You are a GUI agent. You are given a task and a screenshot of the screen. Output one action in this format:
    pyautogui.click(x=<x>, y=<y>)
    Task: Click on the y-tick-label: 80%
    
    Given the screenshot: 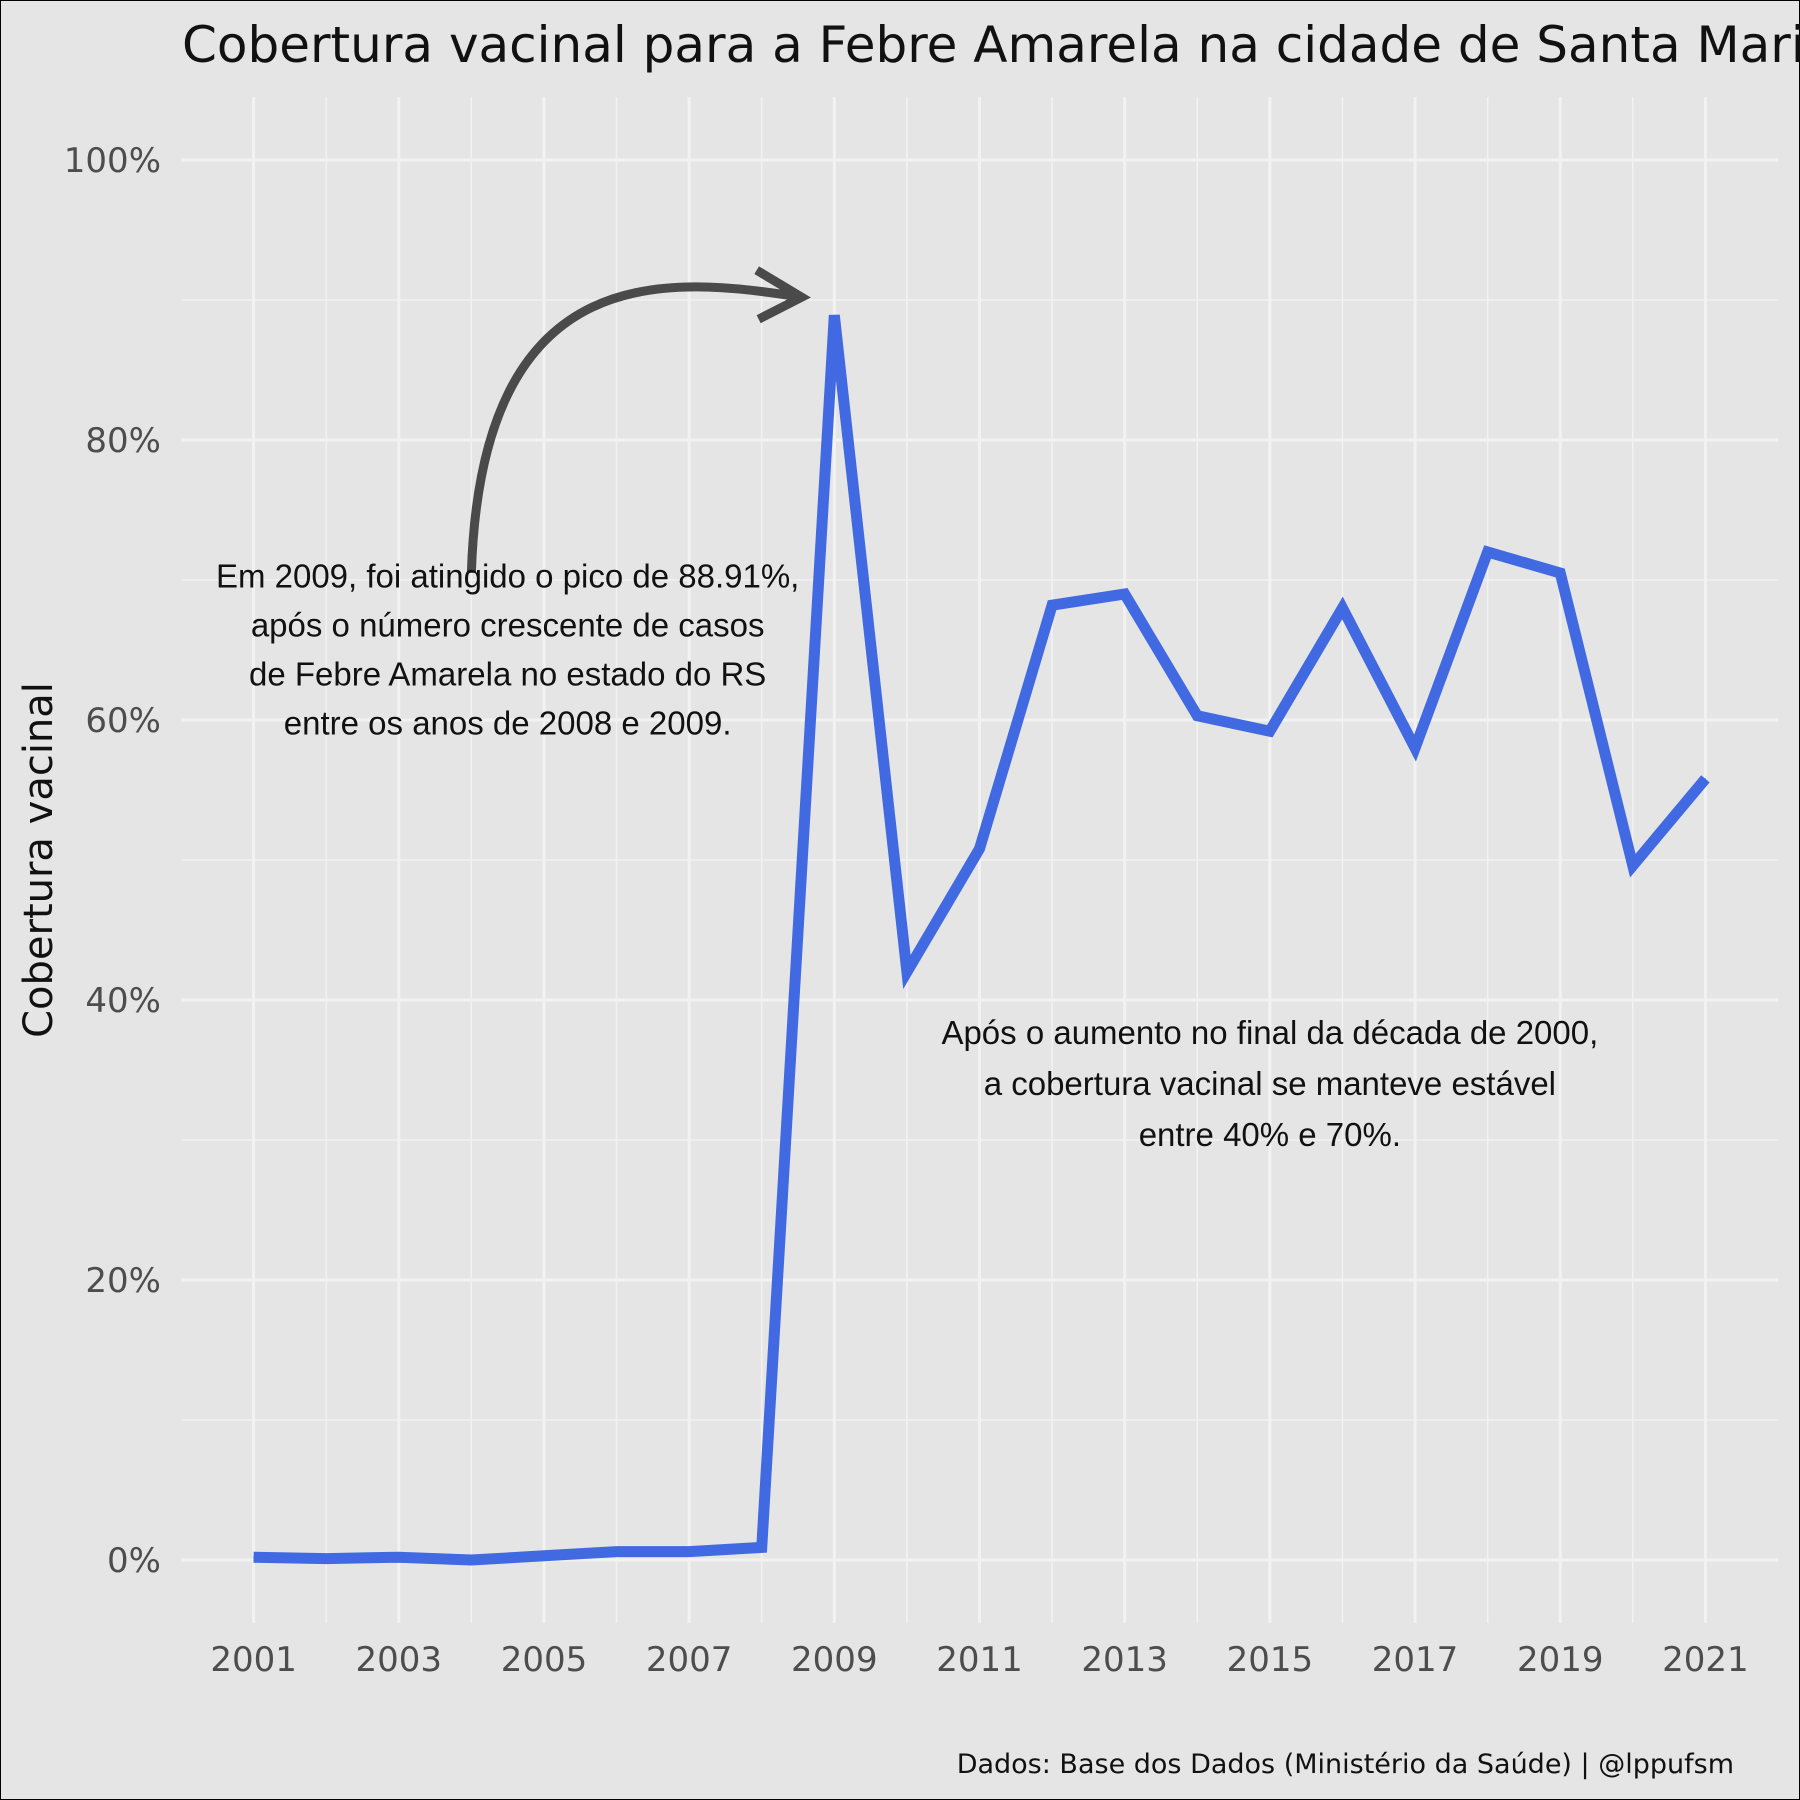 What is the action you would take?
    pyautogui.click(x=123, y=441)
    